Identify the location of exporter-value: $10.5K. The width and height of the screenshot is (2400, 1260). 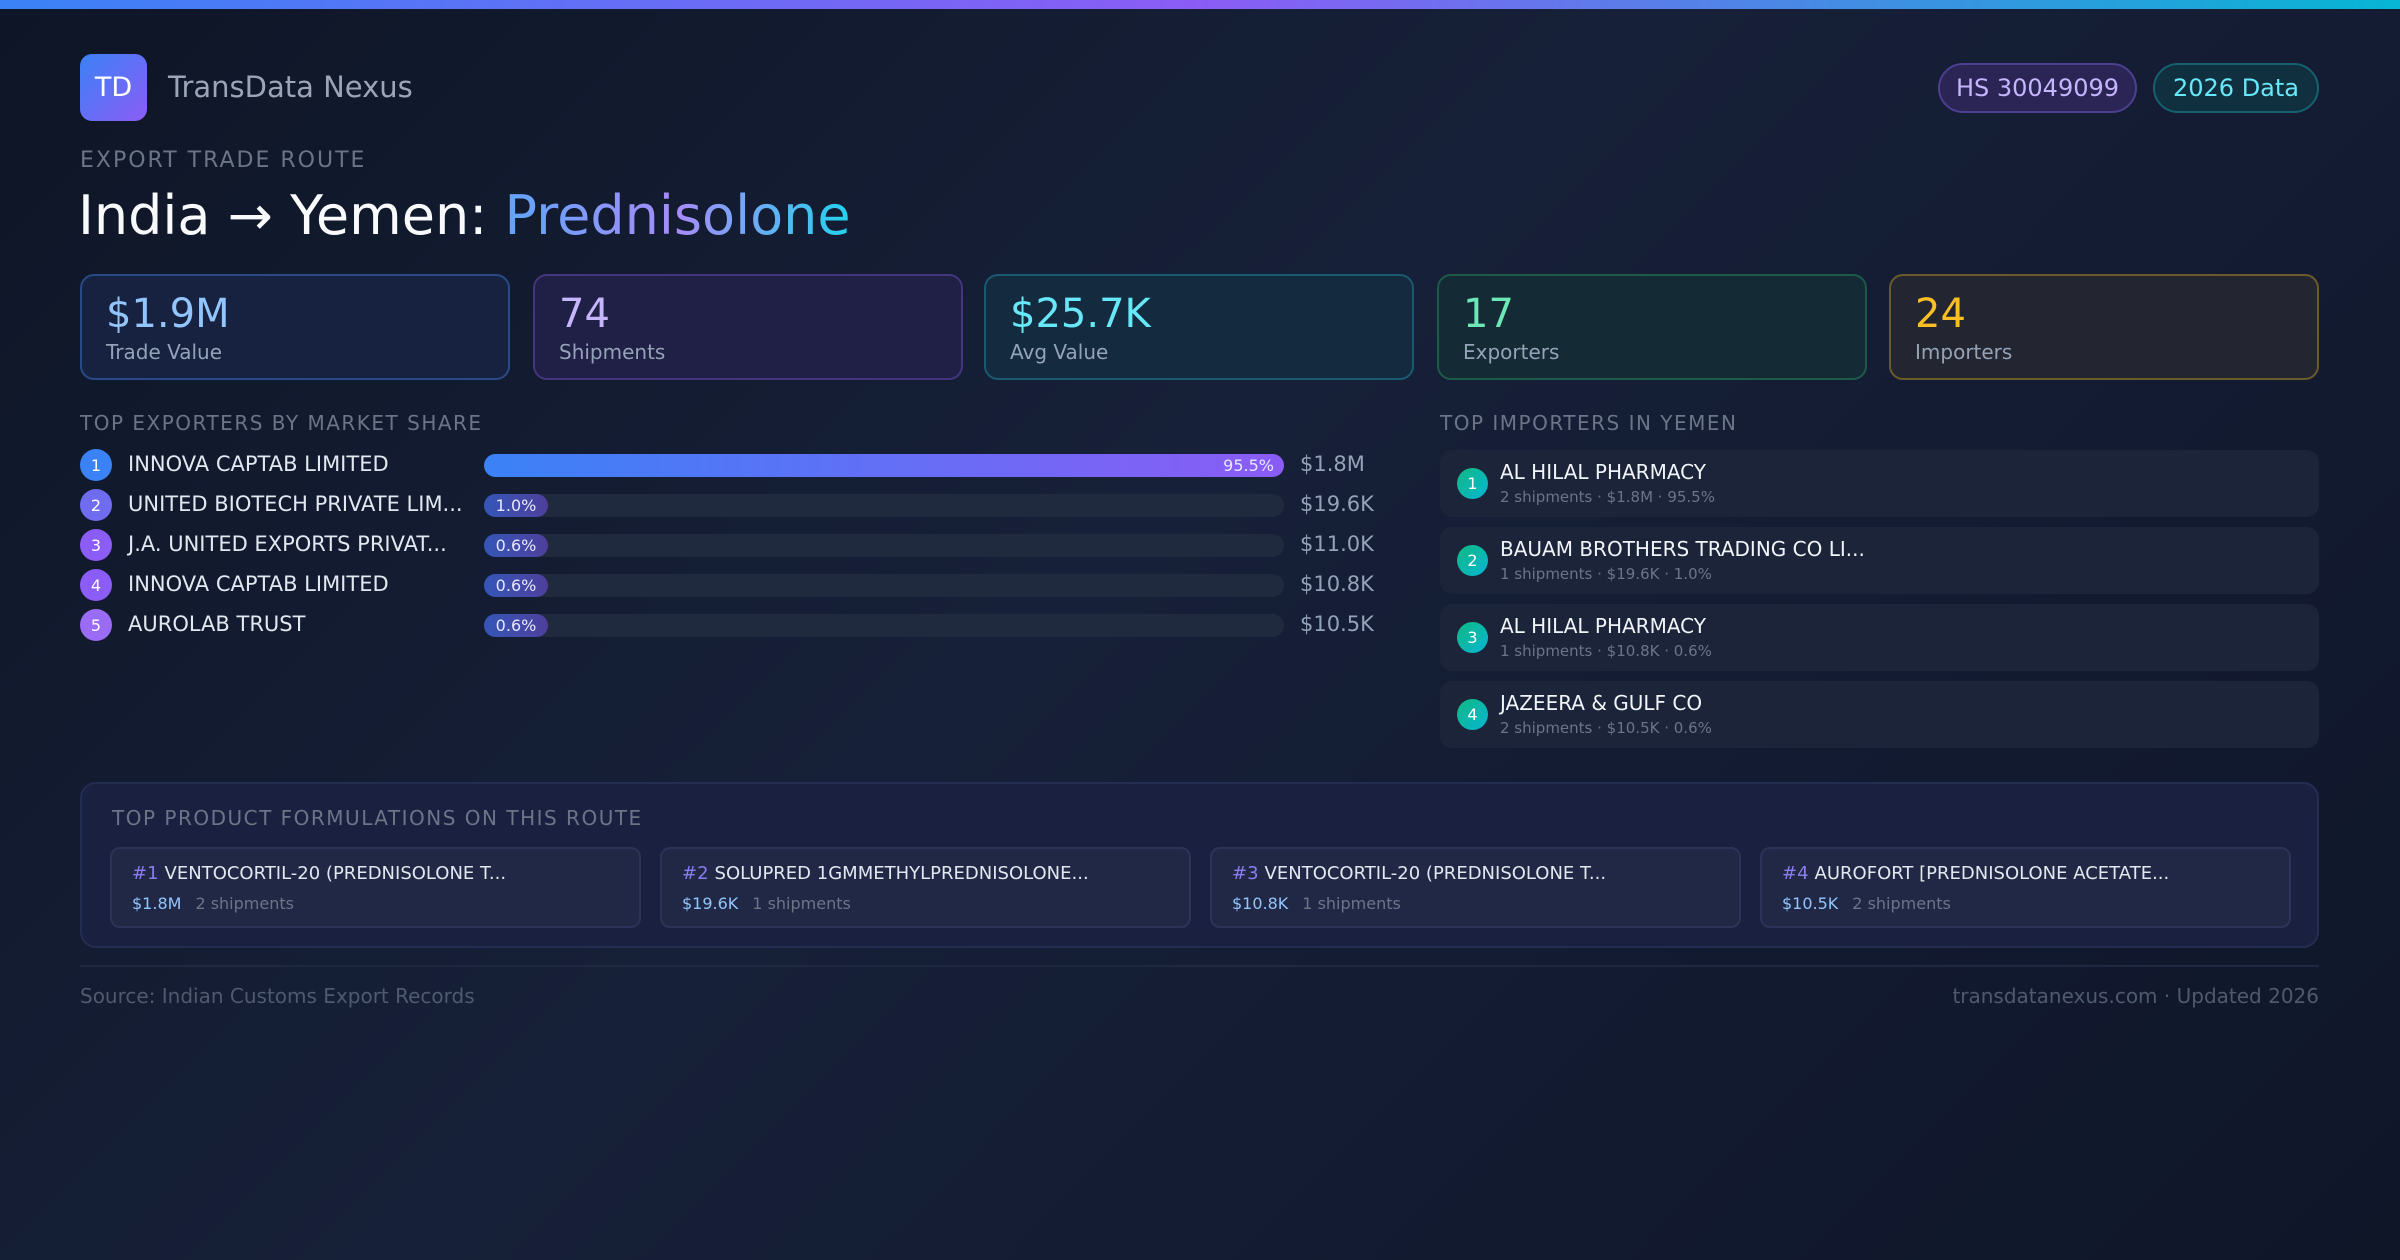
(1337, 624).